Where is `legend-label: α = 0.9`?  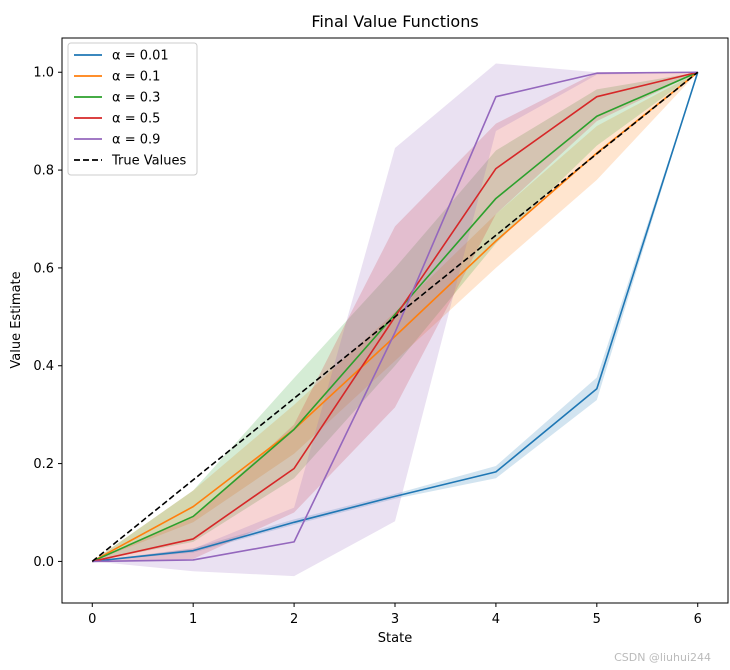
legend-label: α = 0.9 is located at coordinates (136, 140).